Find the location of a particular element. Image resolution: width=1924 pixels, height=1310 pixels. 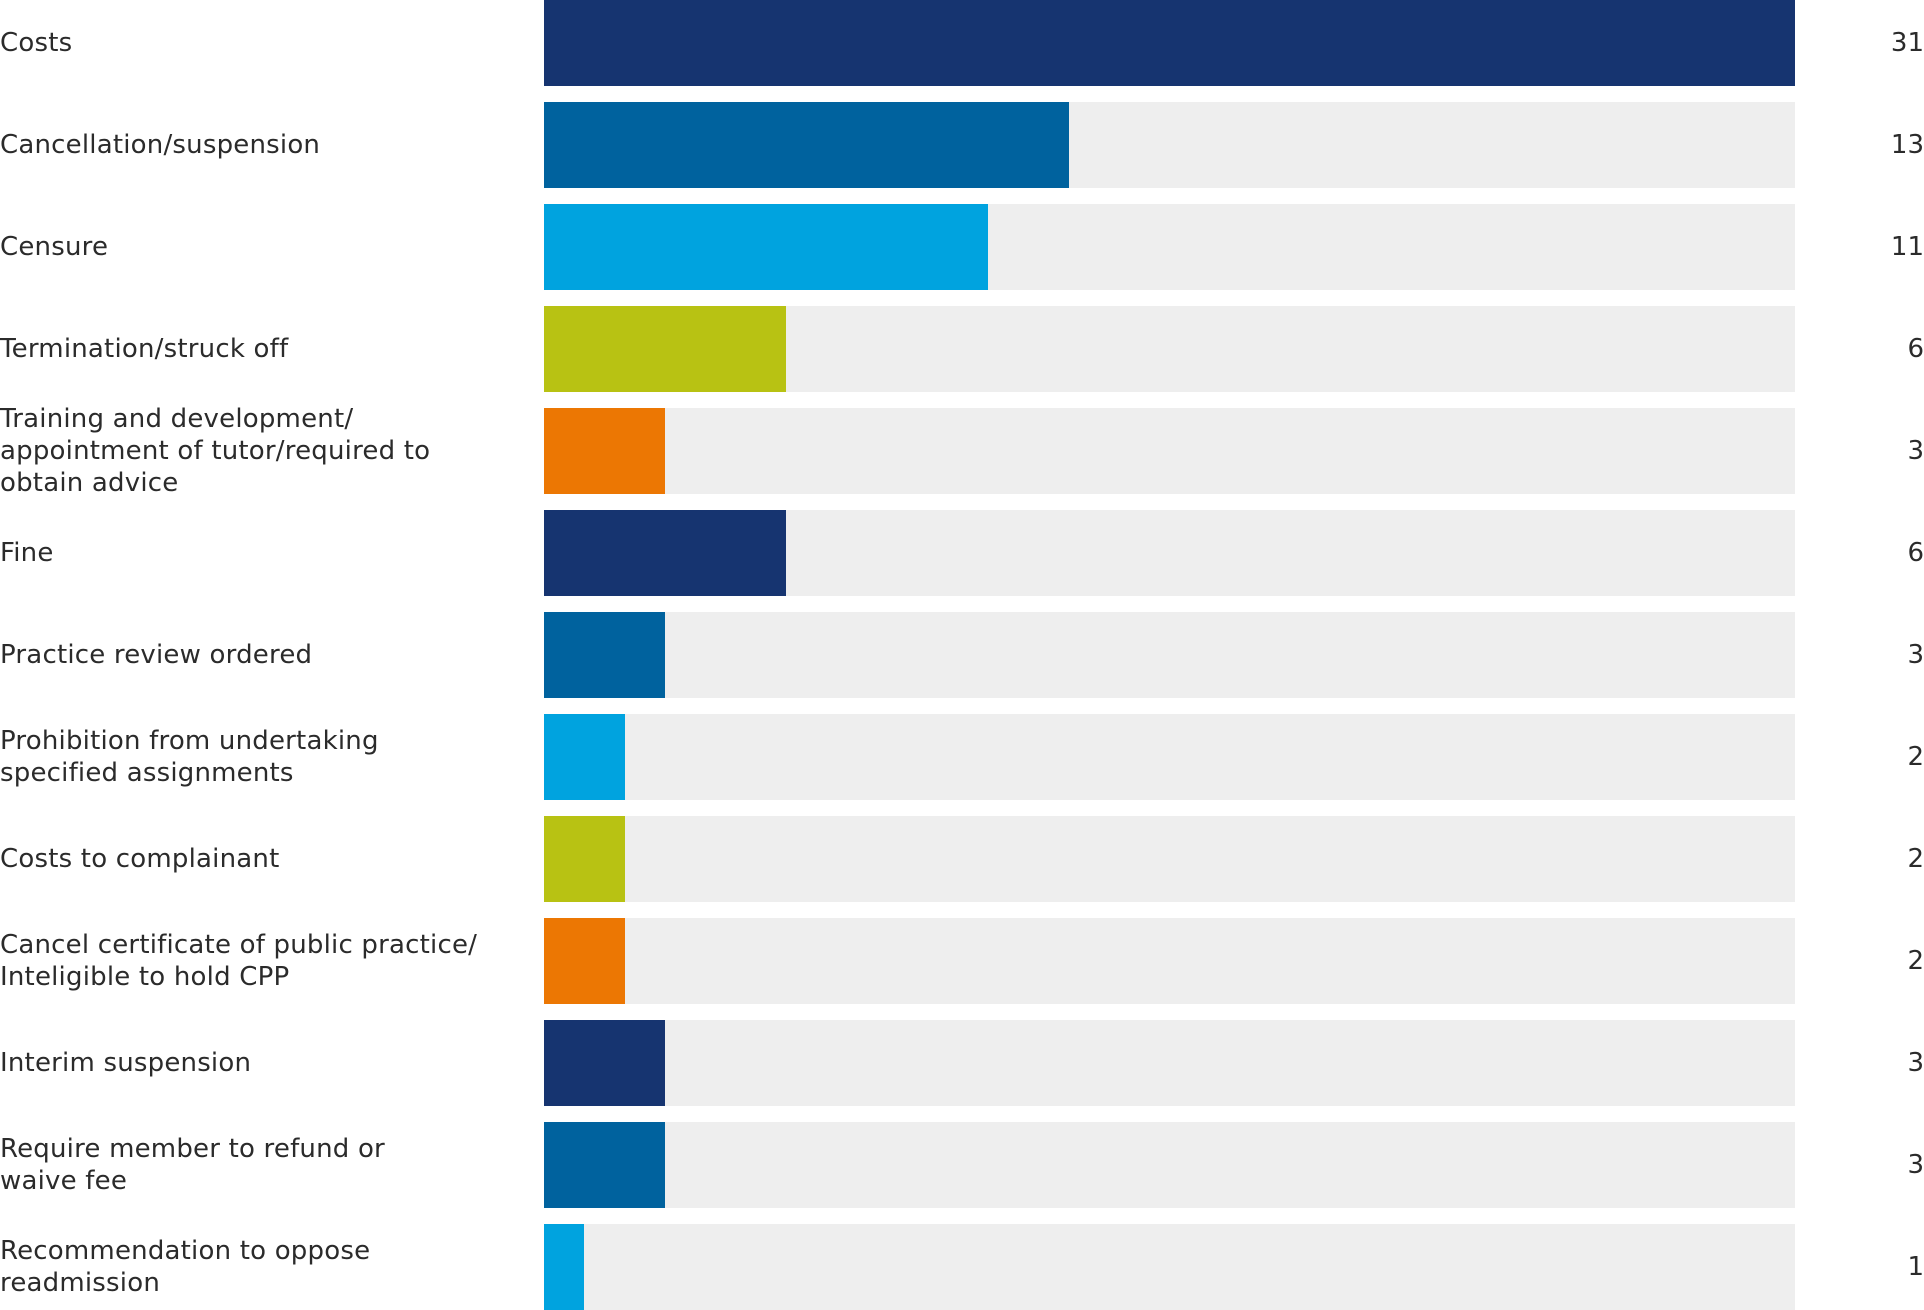

category-label: Interim suspension is located at coordinates (126, 1063).